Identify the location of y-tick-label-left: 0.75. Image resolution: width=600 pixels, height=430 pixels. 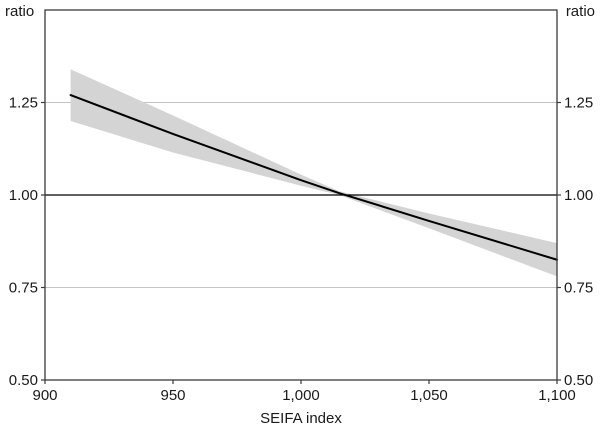
(23, 288).